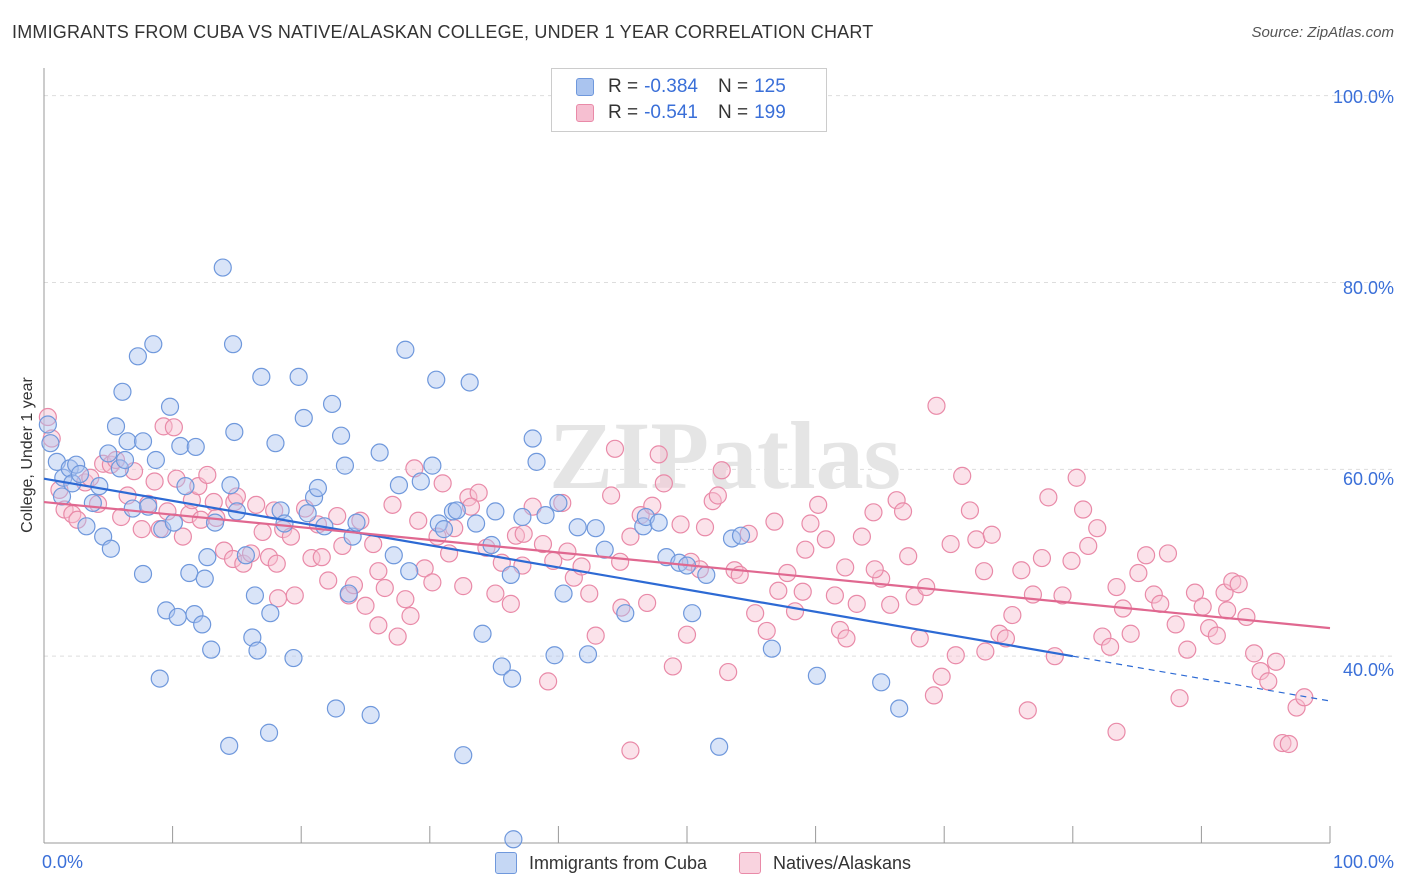  I want to click on x-tick-label: 100.0%, so click(1363, 862).